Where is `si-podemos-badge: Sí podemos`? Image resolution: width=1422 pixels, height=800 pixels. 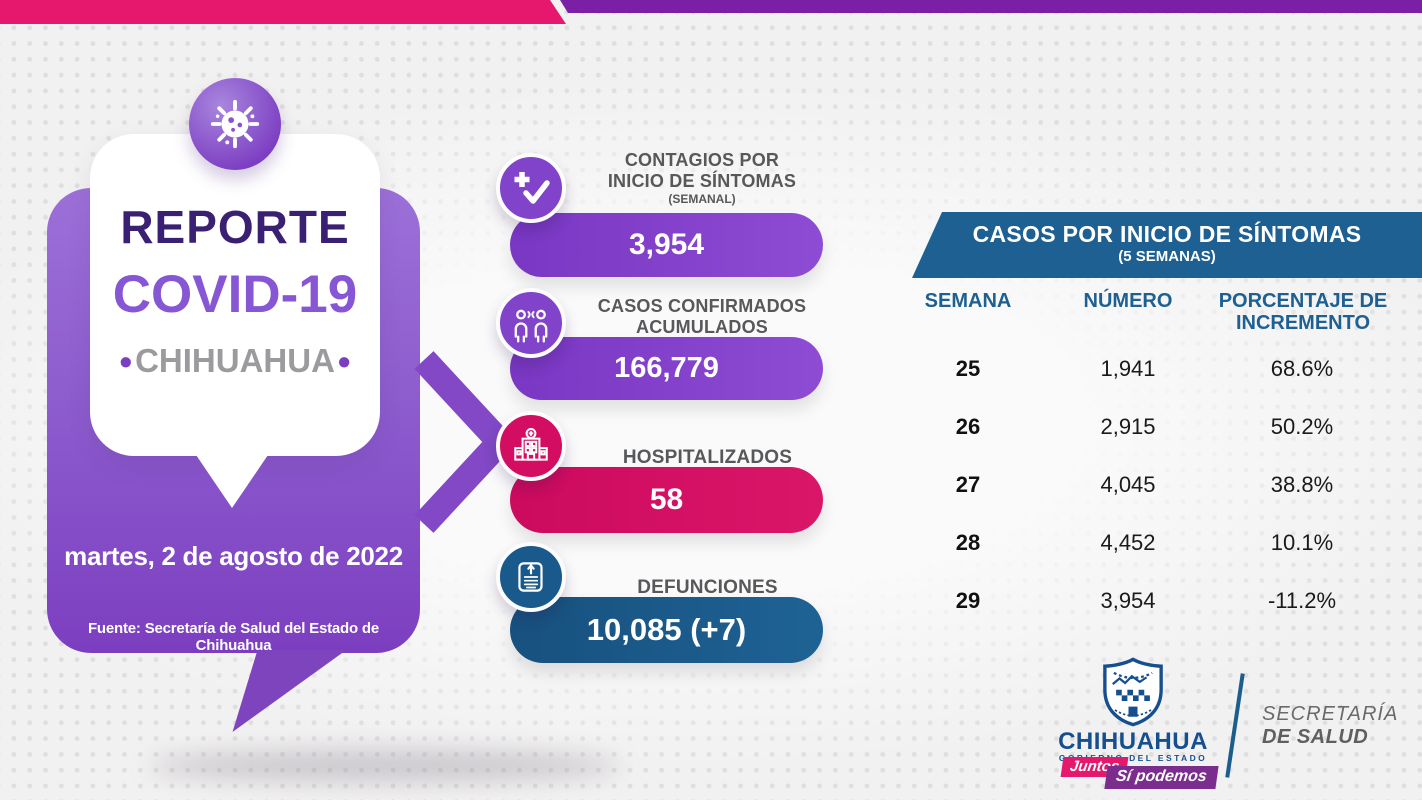 si-podemos-badge: Sí podemos is located at coordinates (1161, 777).